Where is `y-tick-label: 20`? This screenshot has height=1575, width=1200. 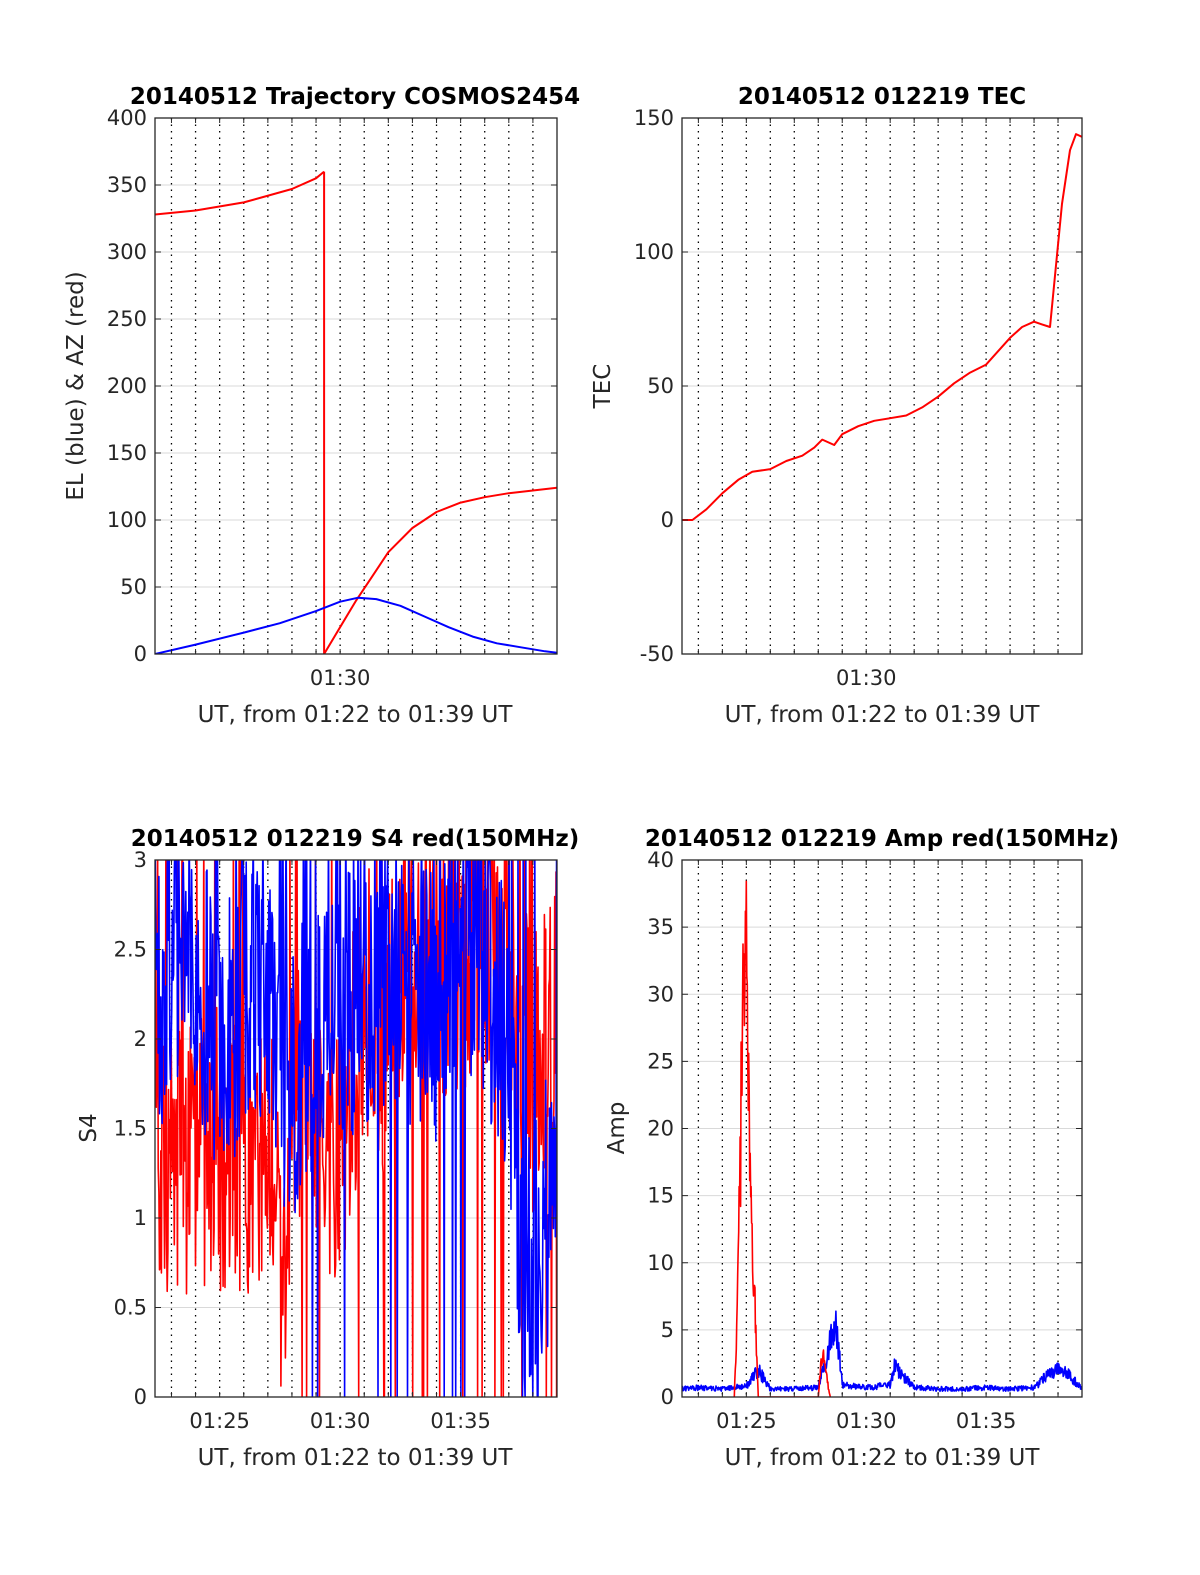
y-tick-label: 20 is located at coordinates (660, 1129).